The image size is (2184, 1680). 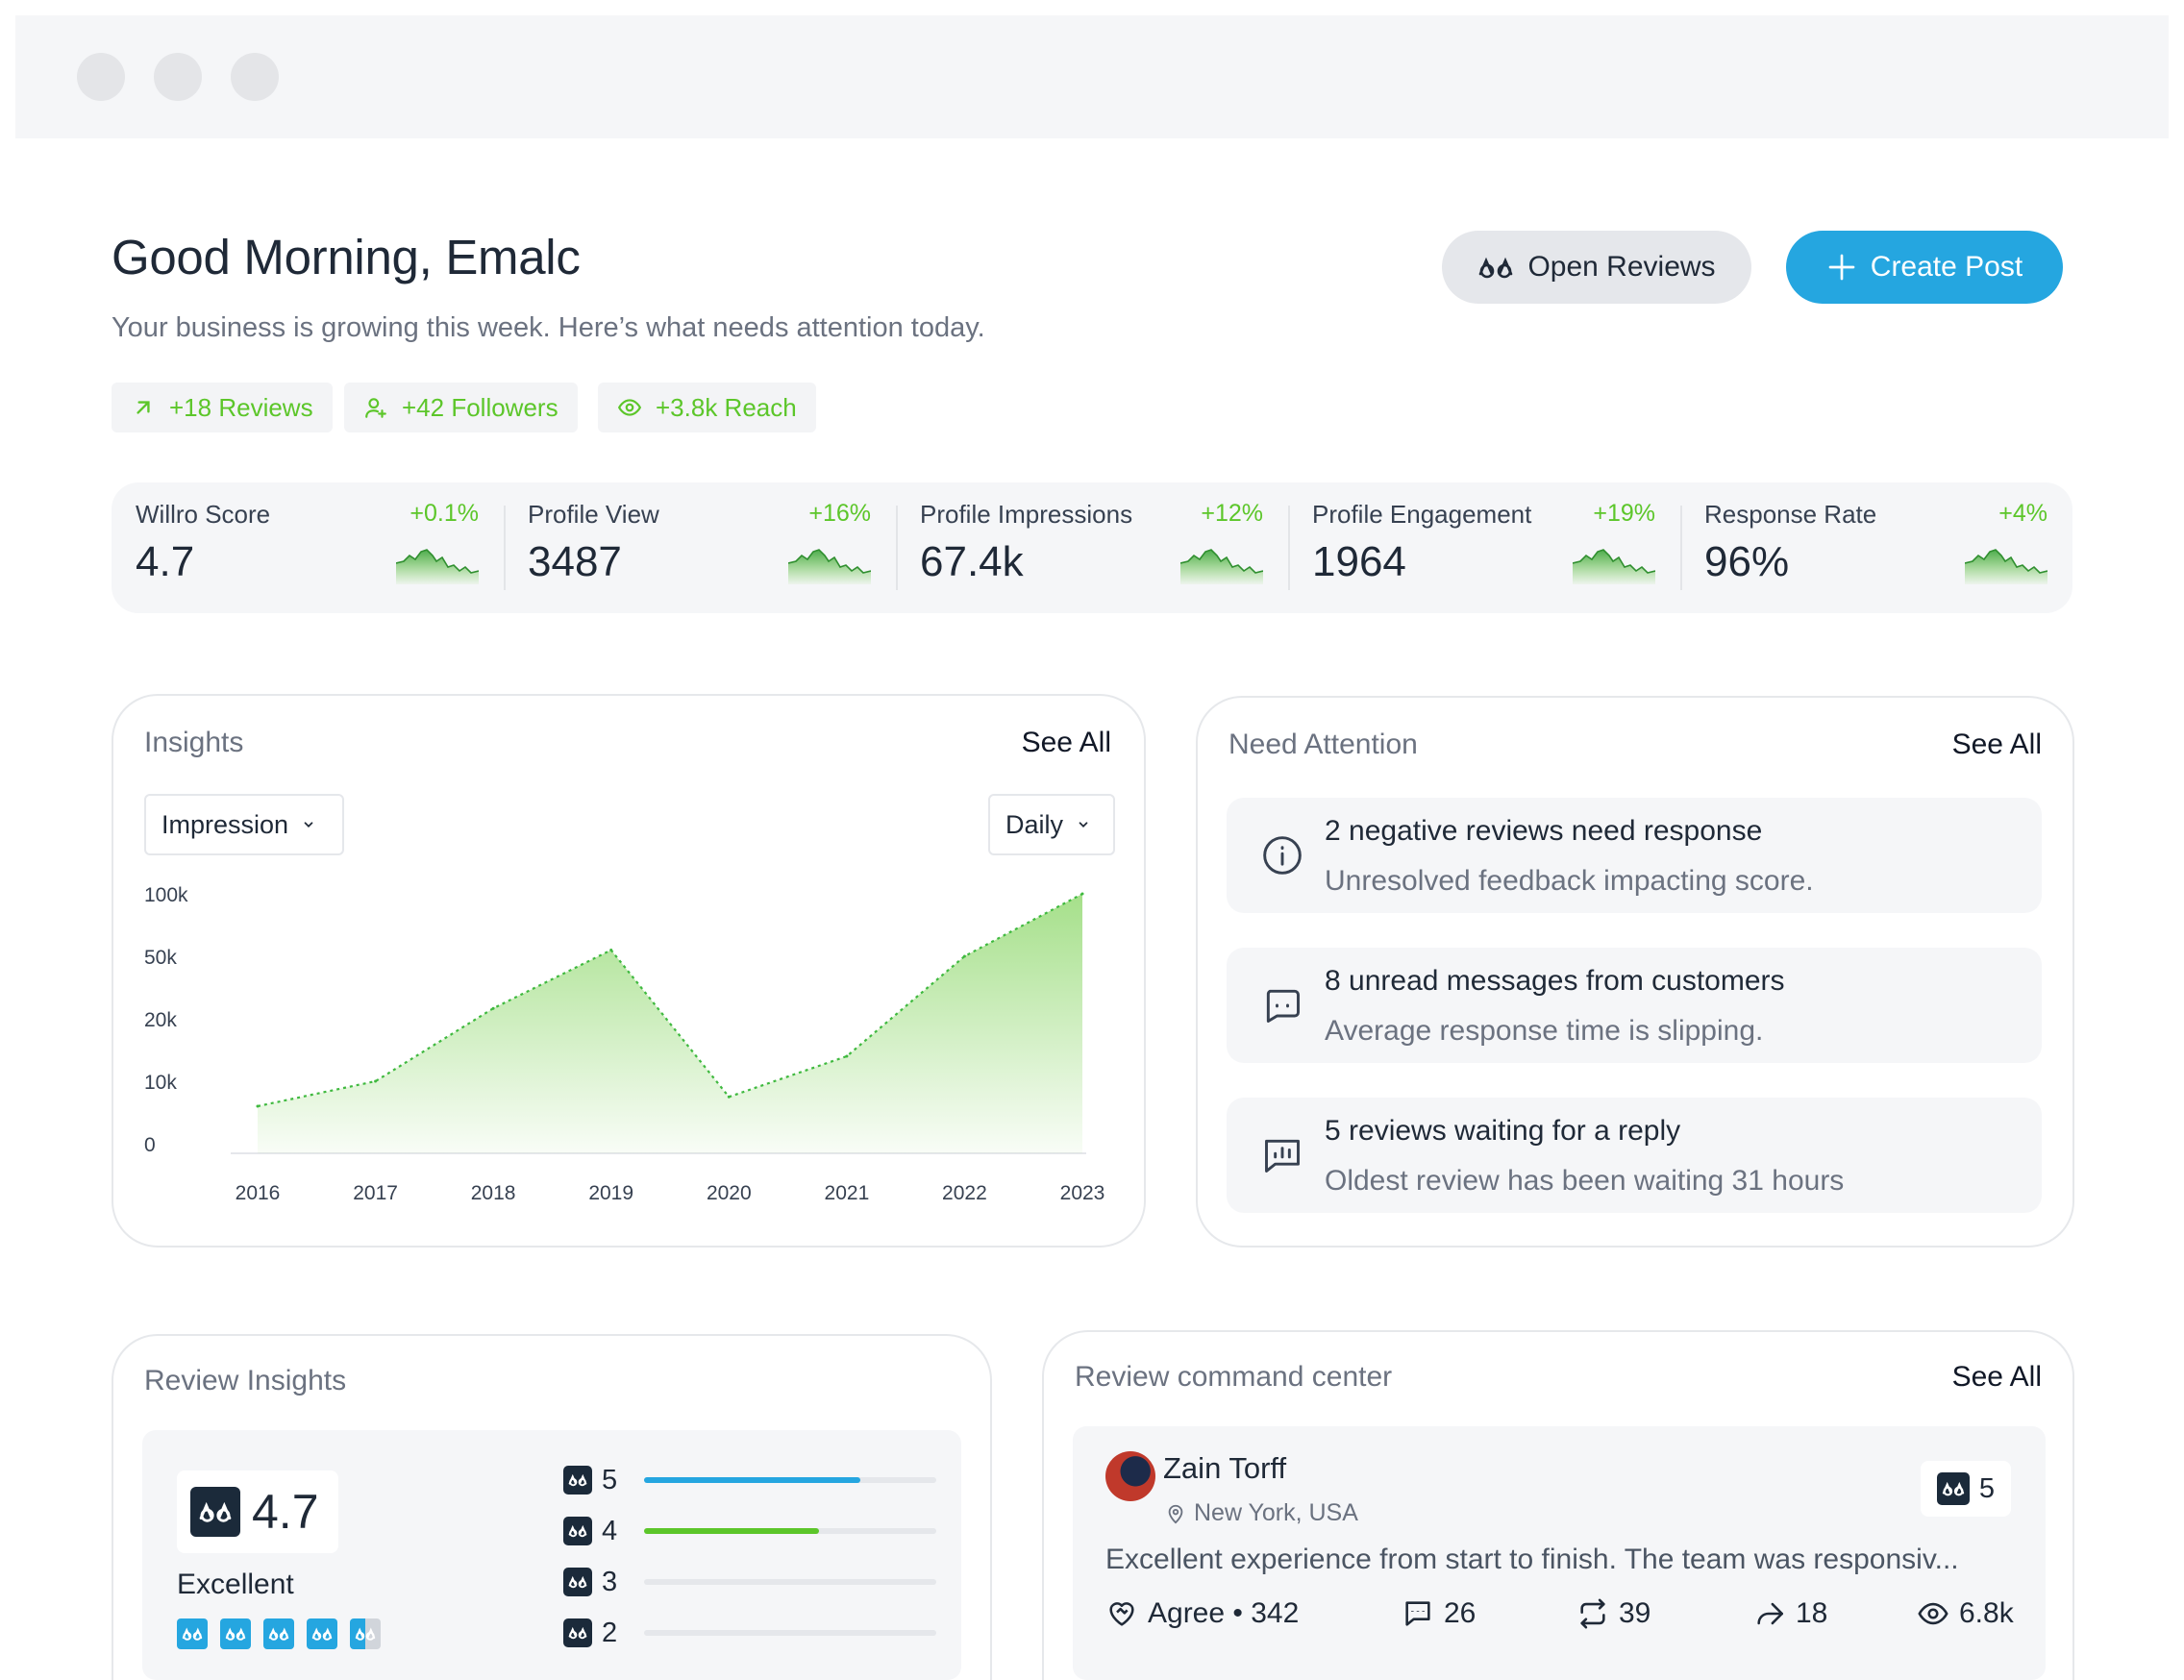 I want to click on stat-label: Profile Engagement, so click(x=1422, y=514).